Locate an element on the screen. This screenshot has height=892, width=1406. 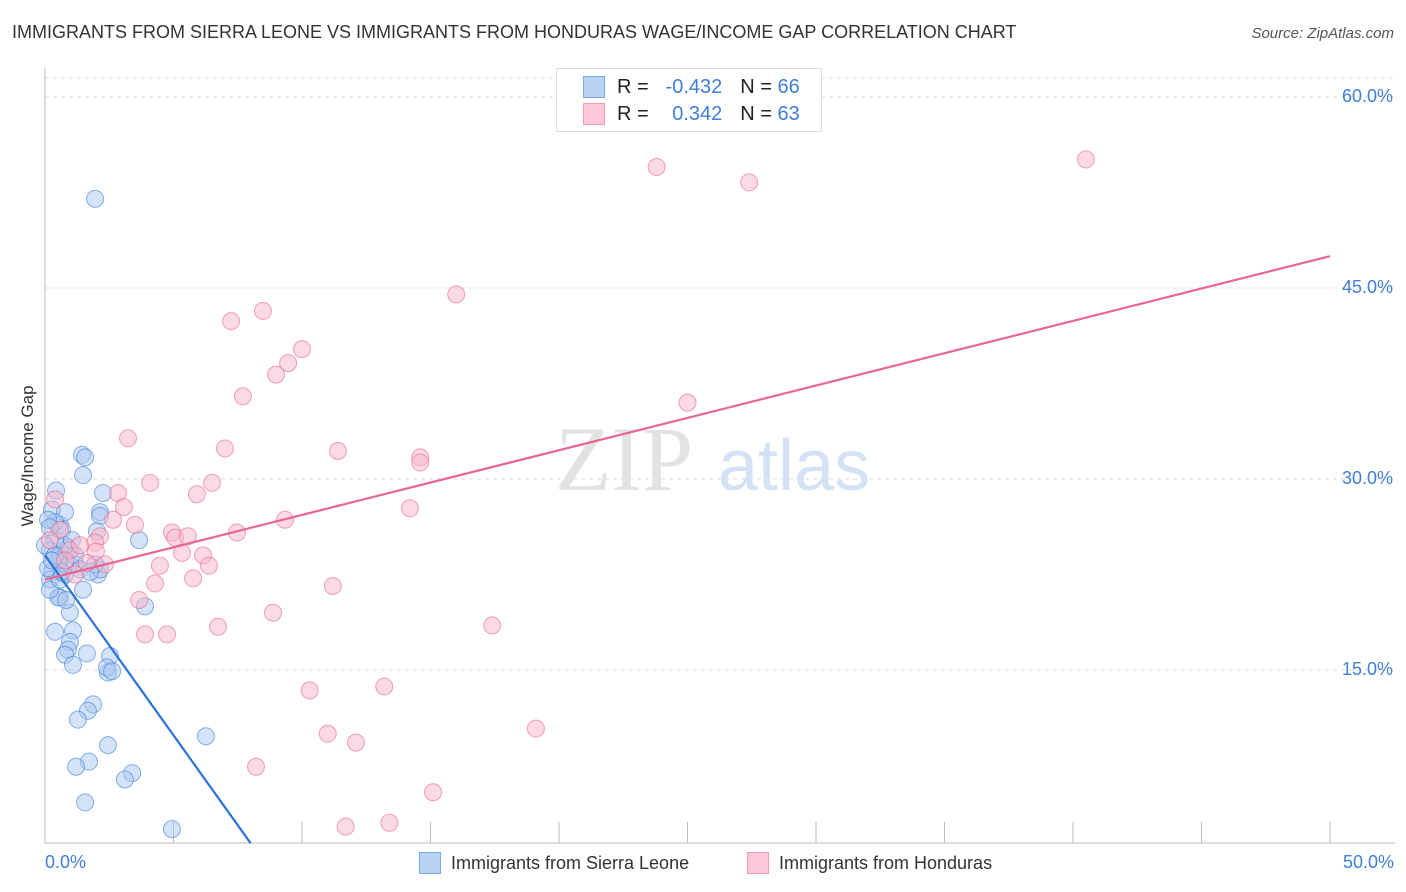
sierra-leone-trend-line is located at coordinates (148, 699).